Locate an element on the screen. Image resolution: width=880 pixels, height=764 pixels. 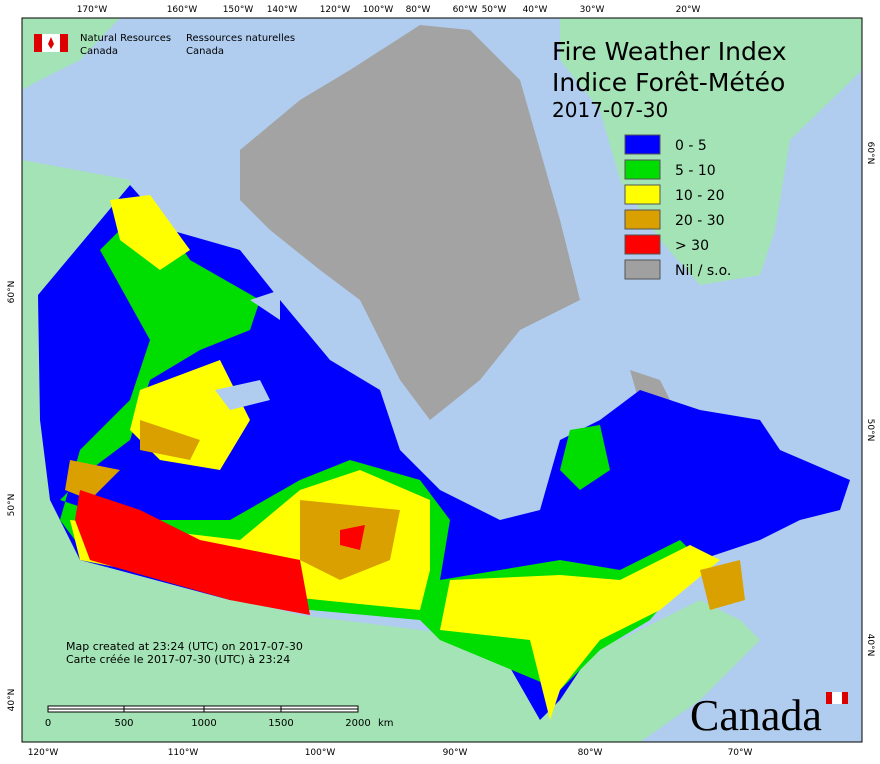
legend-label: 5 - 10 is located at coordinates (695, 171).